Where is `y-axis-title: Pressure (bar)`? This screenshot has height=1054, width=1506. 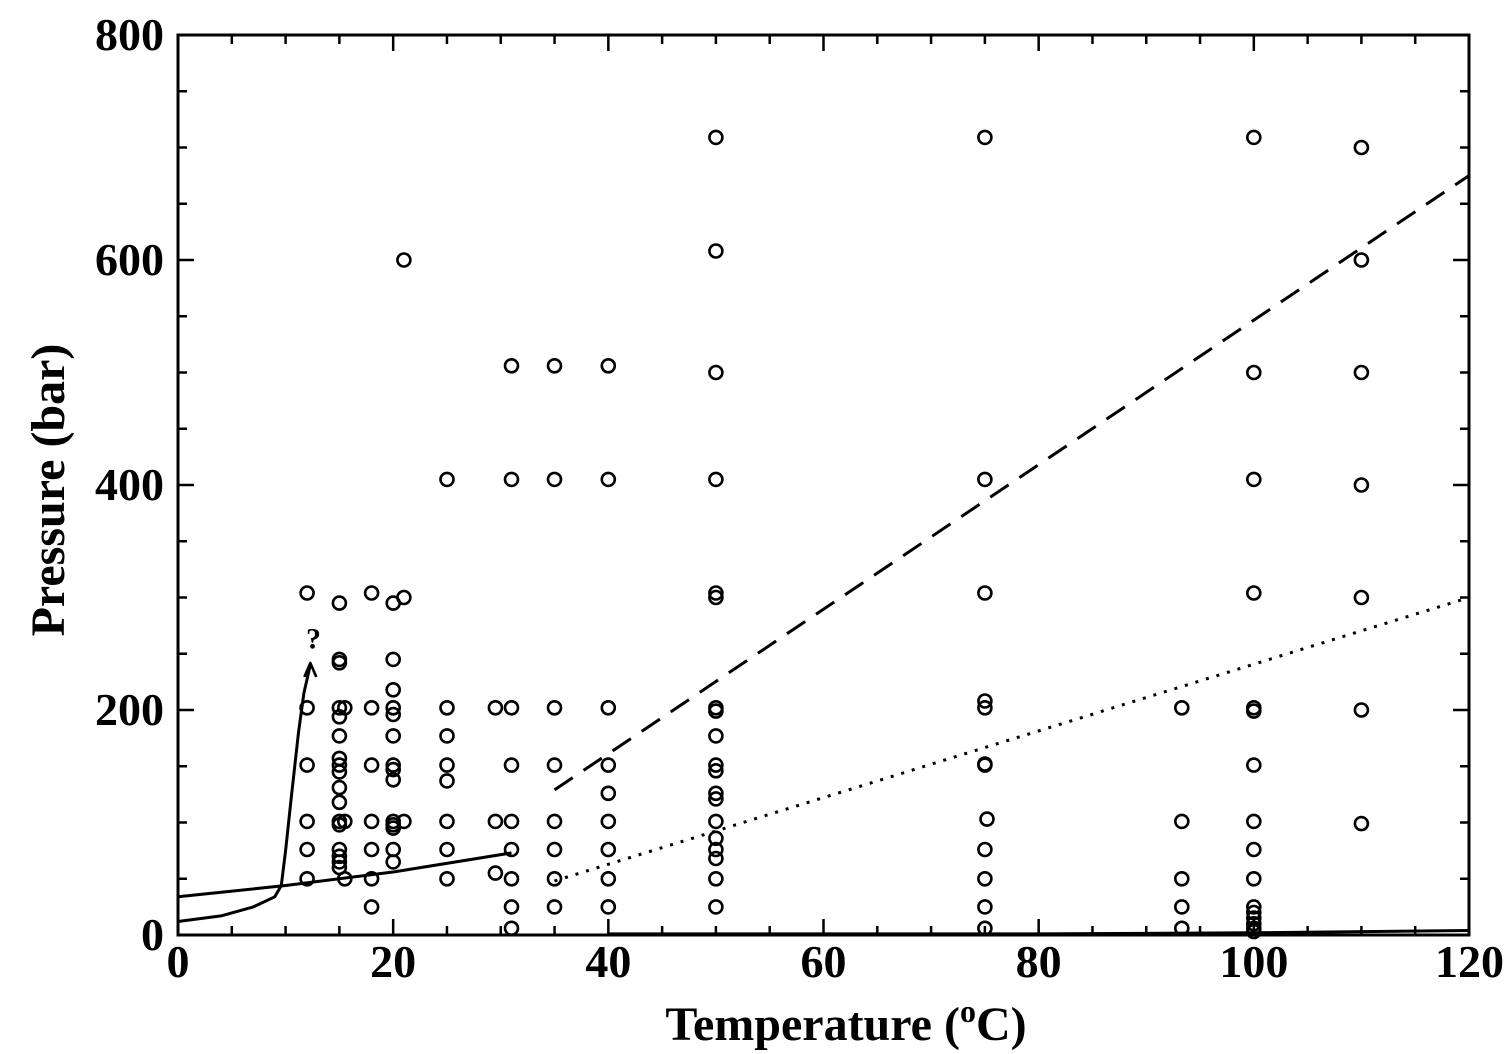 y-axis-title: Pressure (bar) is located at coordinates (48, 490).